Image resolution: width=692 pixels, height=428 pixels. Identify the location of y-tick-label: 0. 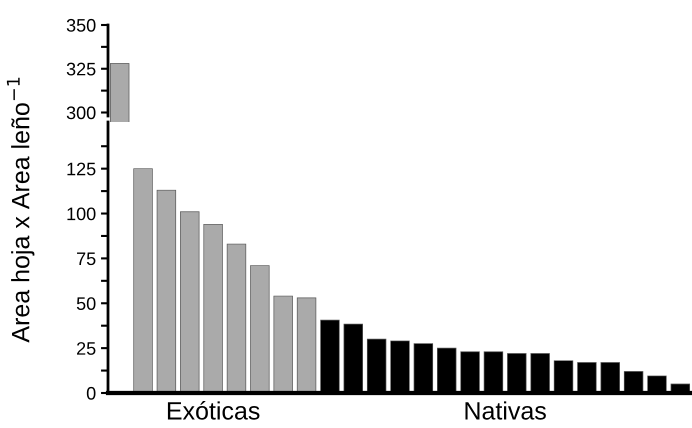
(91, 393).